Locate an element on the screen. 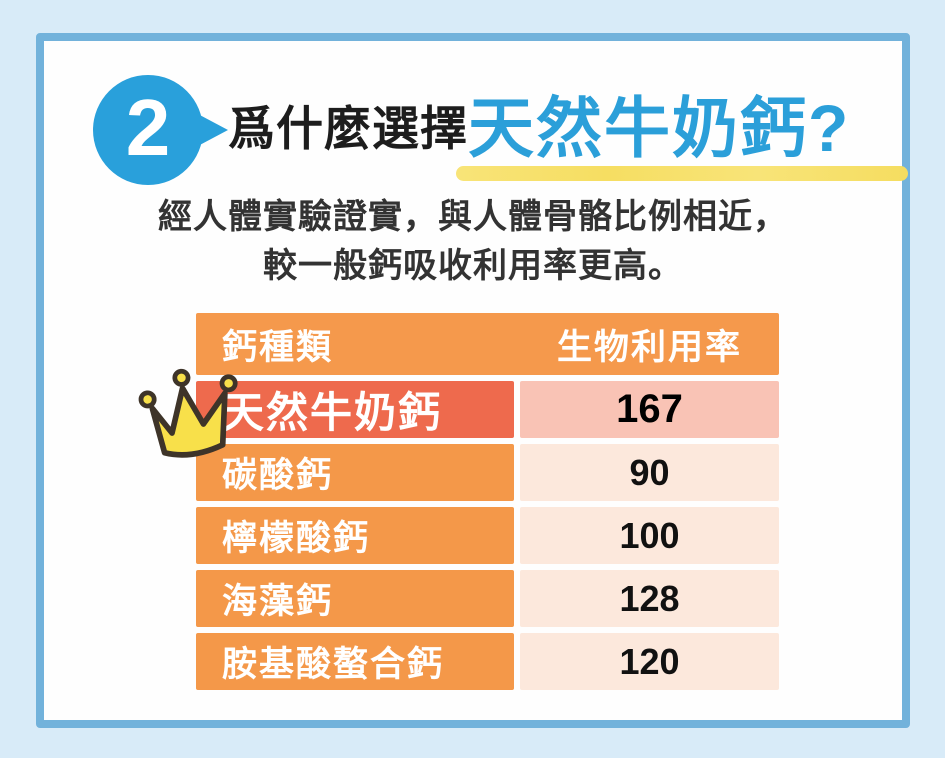 This screenshot has width=945, height=758. row-label-cell: 胺基酸螯合鈣 is located at coordinates (355, 661).